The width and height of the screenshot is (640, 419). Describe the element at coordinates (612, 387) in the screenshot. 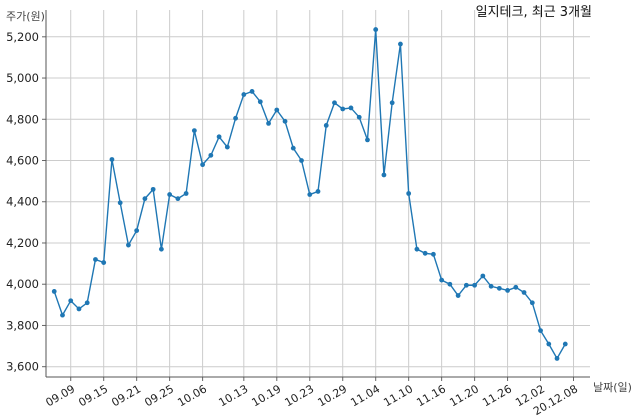

I see `x-axis-label: 날짜(일)` at that location.